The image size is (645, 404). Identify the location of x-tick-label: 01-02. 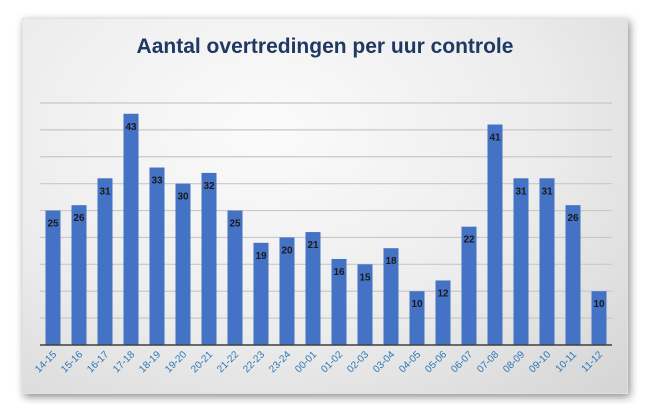
(332, 362).